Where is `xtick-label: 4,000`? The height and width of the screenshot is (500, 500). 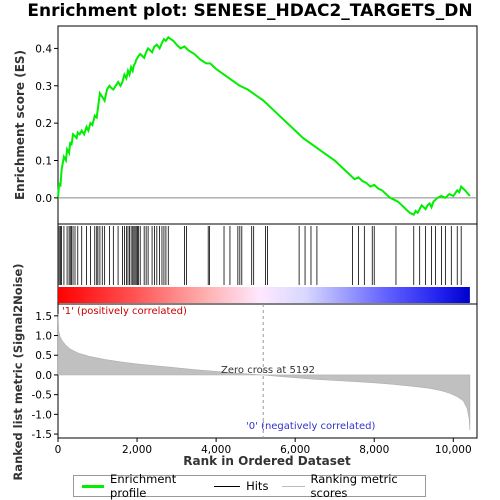
xtick-label: 4,000 is located at coordinates (216, 450).